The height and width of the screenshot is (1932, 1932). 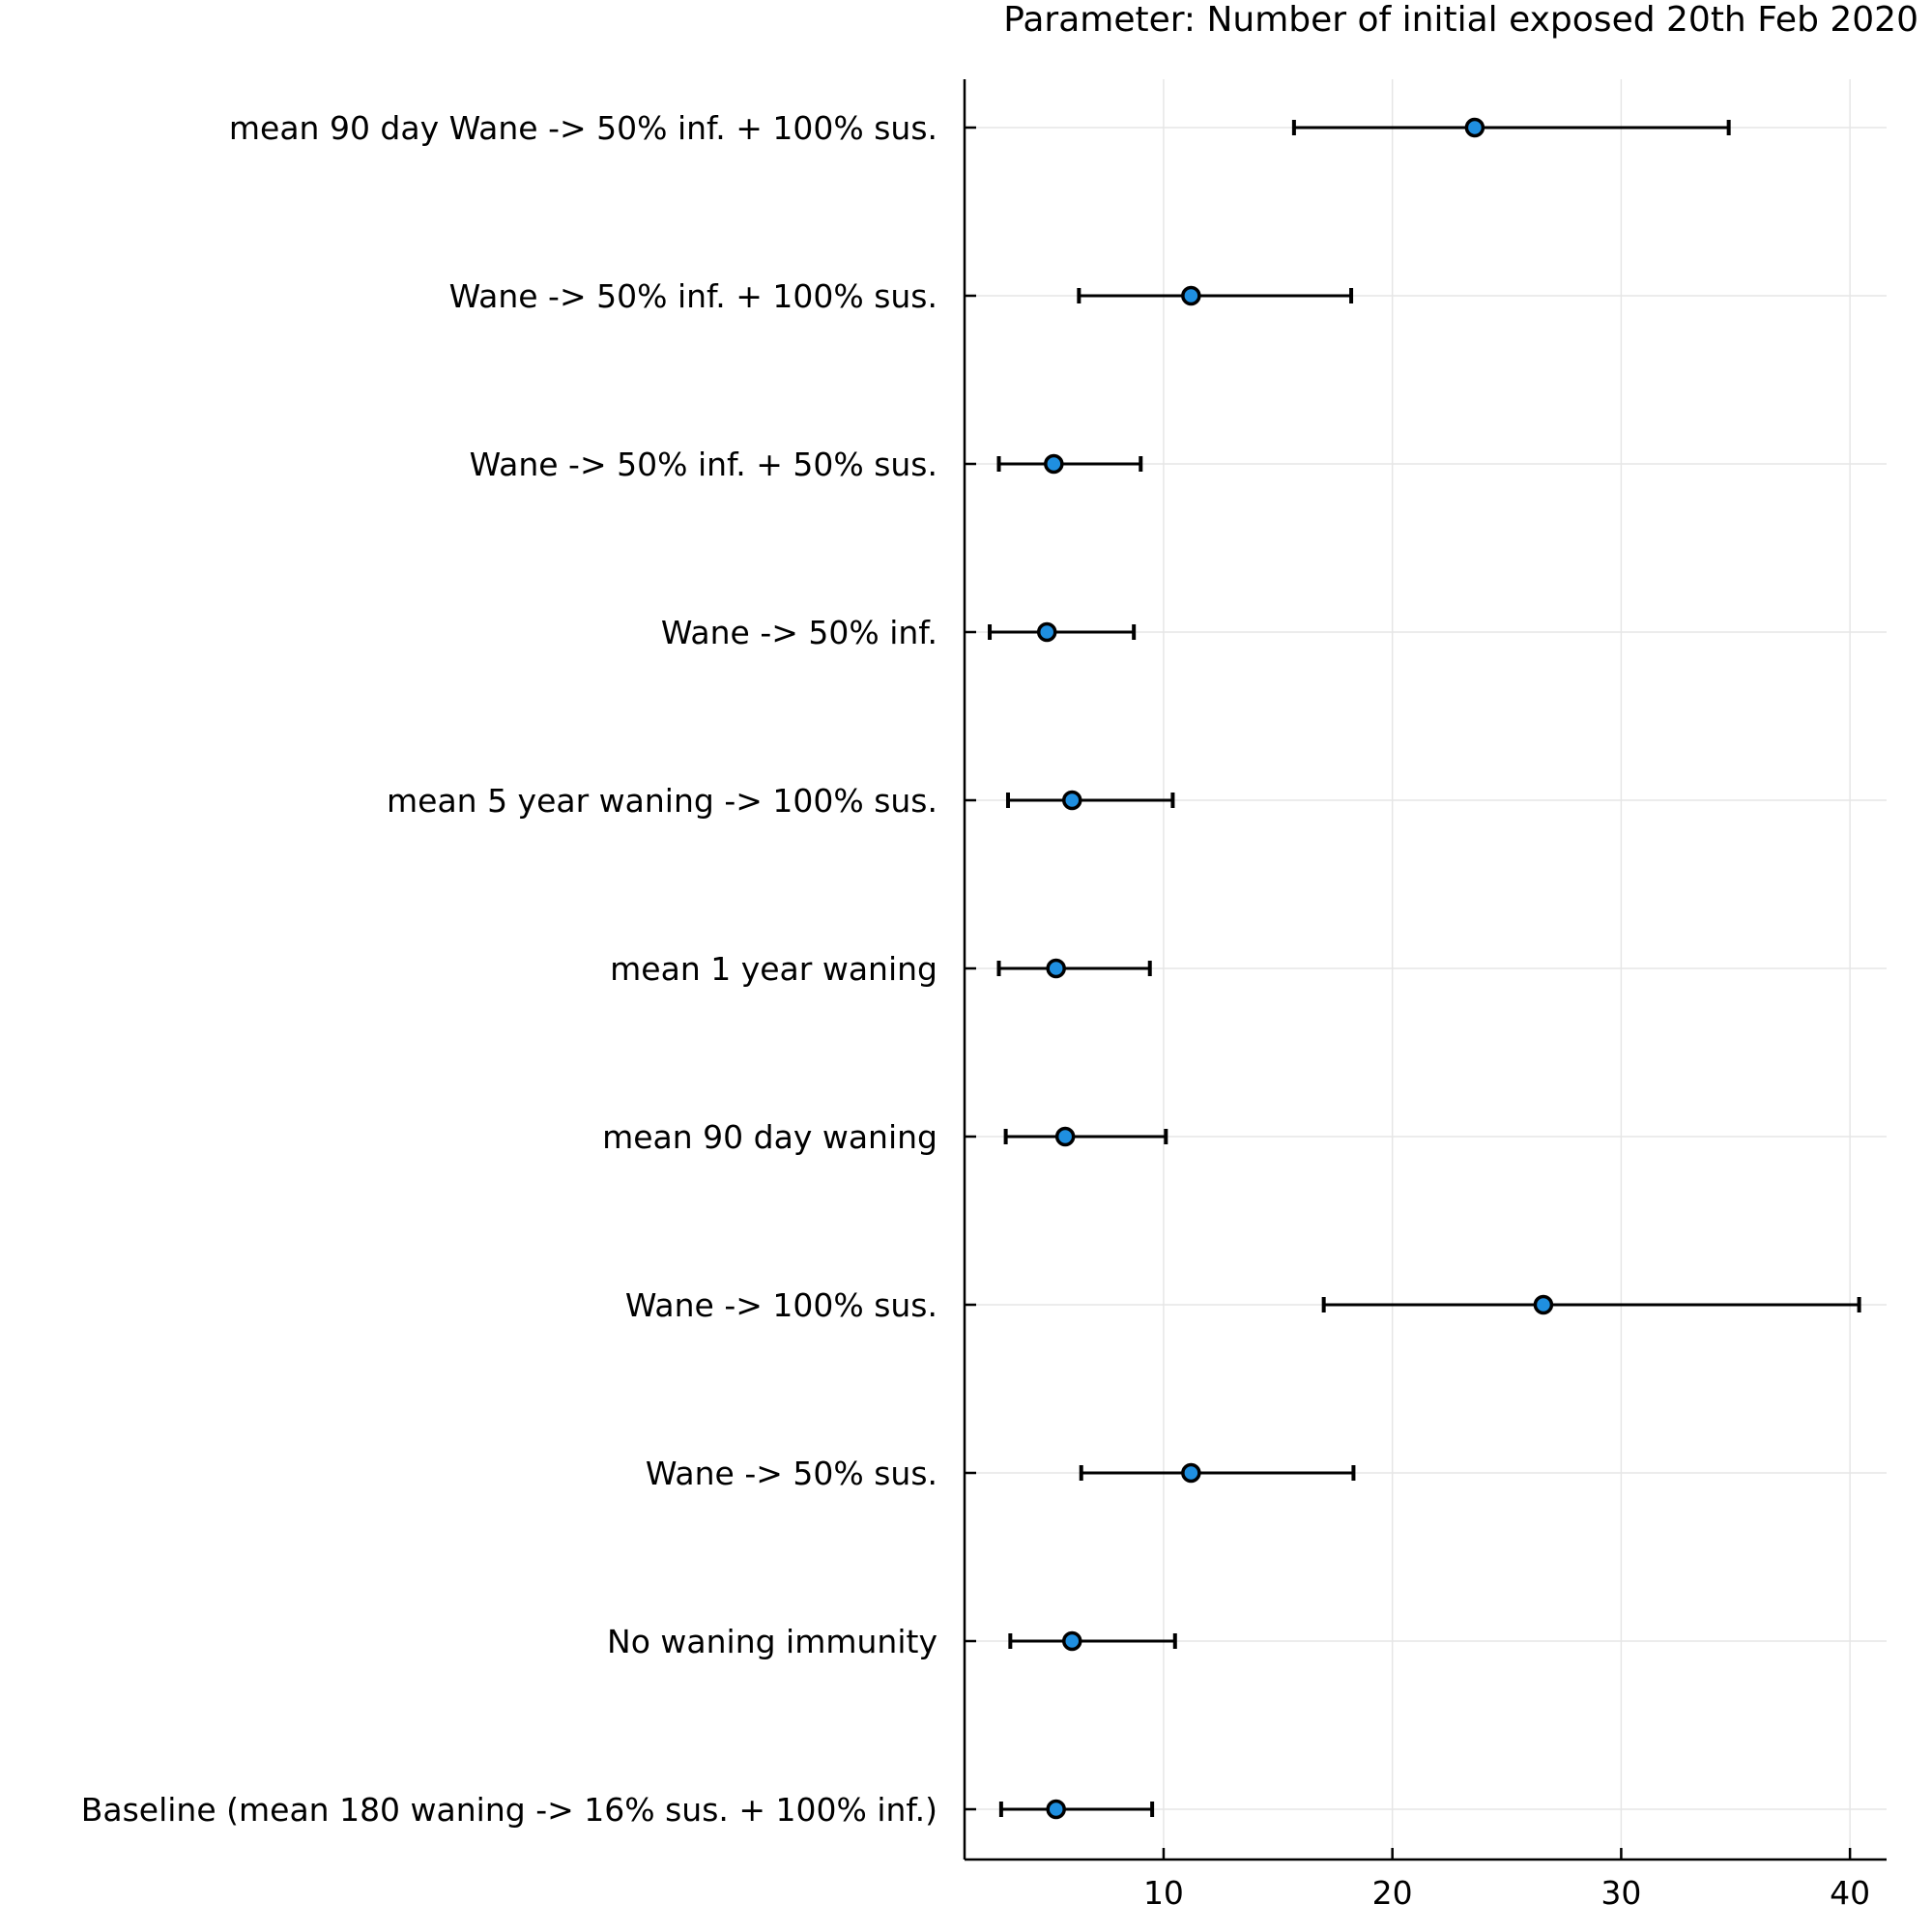 What do you see at coordinates (791, 1473) in the screenshot?
I see `category-label: Wane -> 50% sus.` at bounding box center [791, 1473].